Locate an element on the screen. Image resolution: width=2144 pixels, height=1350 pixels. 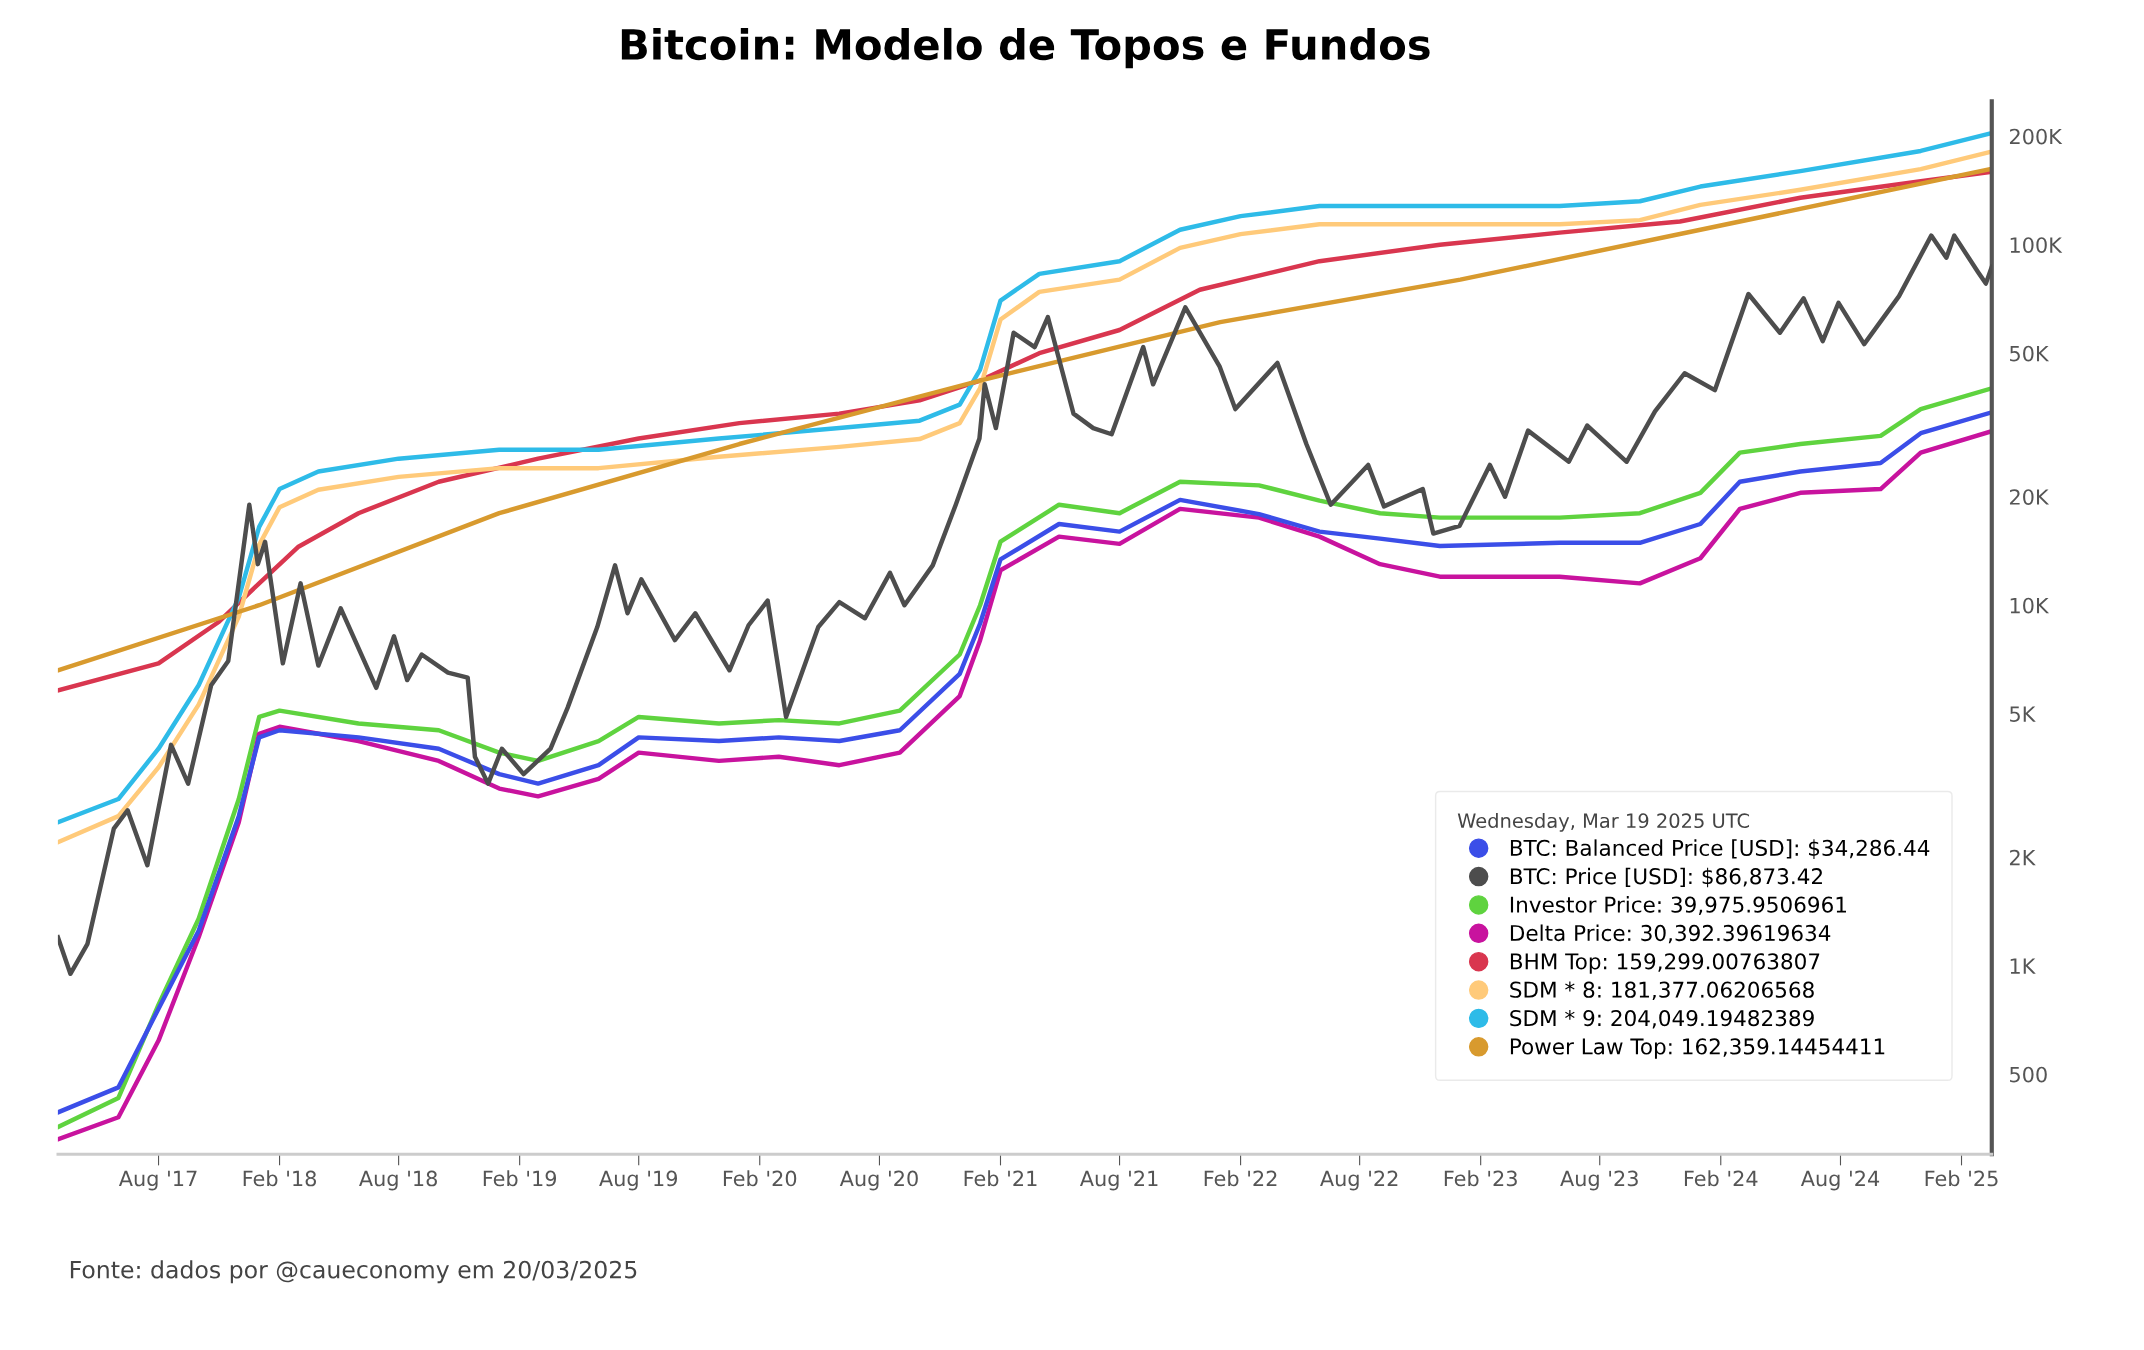
x-tick-label: Feb '19 is located at coordinates (520, 1178).